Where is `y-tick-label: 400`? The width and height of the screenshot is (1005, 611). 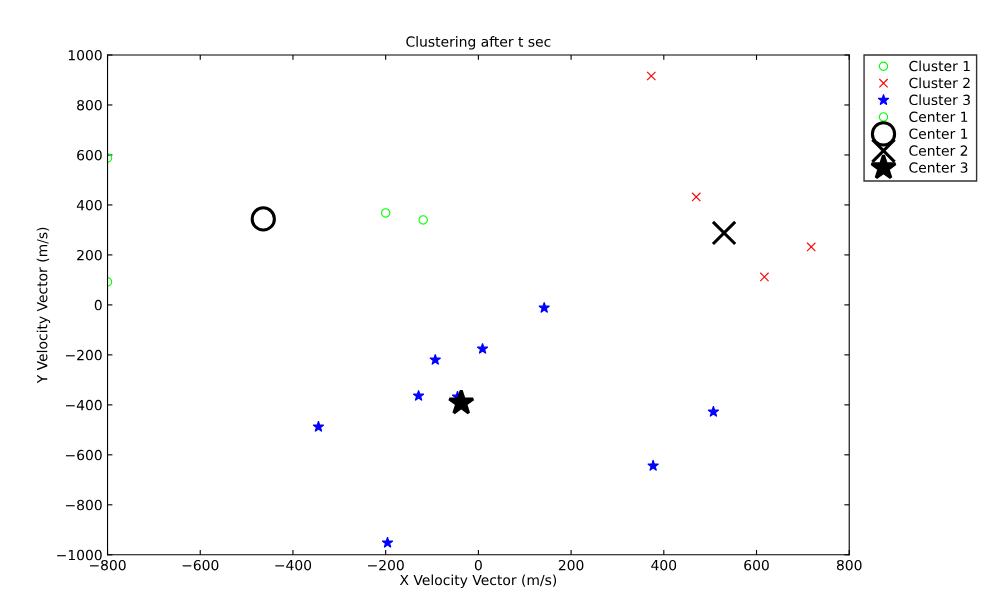
y-tick-label: 400 is located at coordinates (89, 205).